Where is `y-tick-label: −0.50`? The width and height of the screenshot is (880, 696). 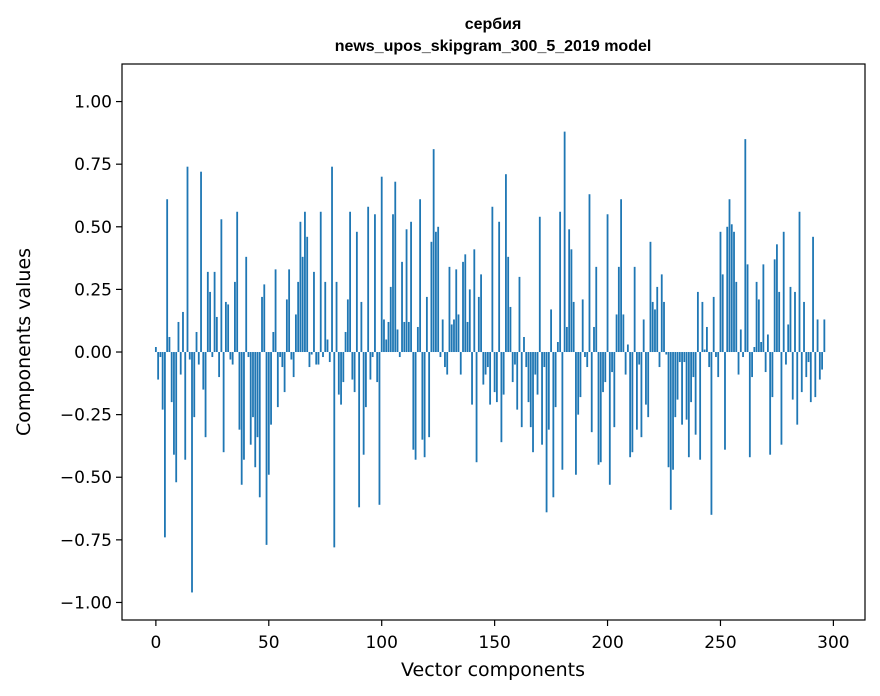
y-tick-label: −0.50 is located at coordinates (86, 478).